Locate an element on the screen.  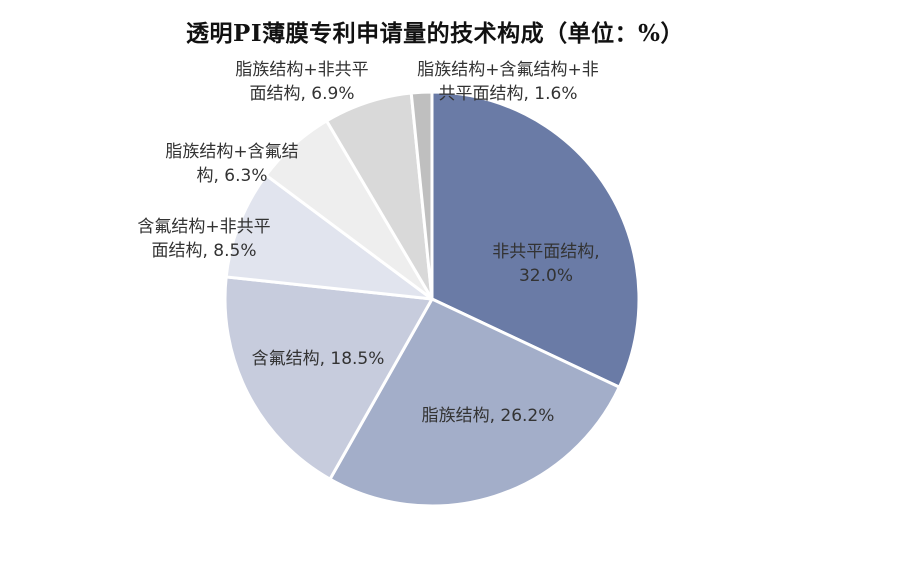
slice-label: 脂族结构+非共平面结构, 6.9% is located at coordinates (301, 82).